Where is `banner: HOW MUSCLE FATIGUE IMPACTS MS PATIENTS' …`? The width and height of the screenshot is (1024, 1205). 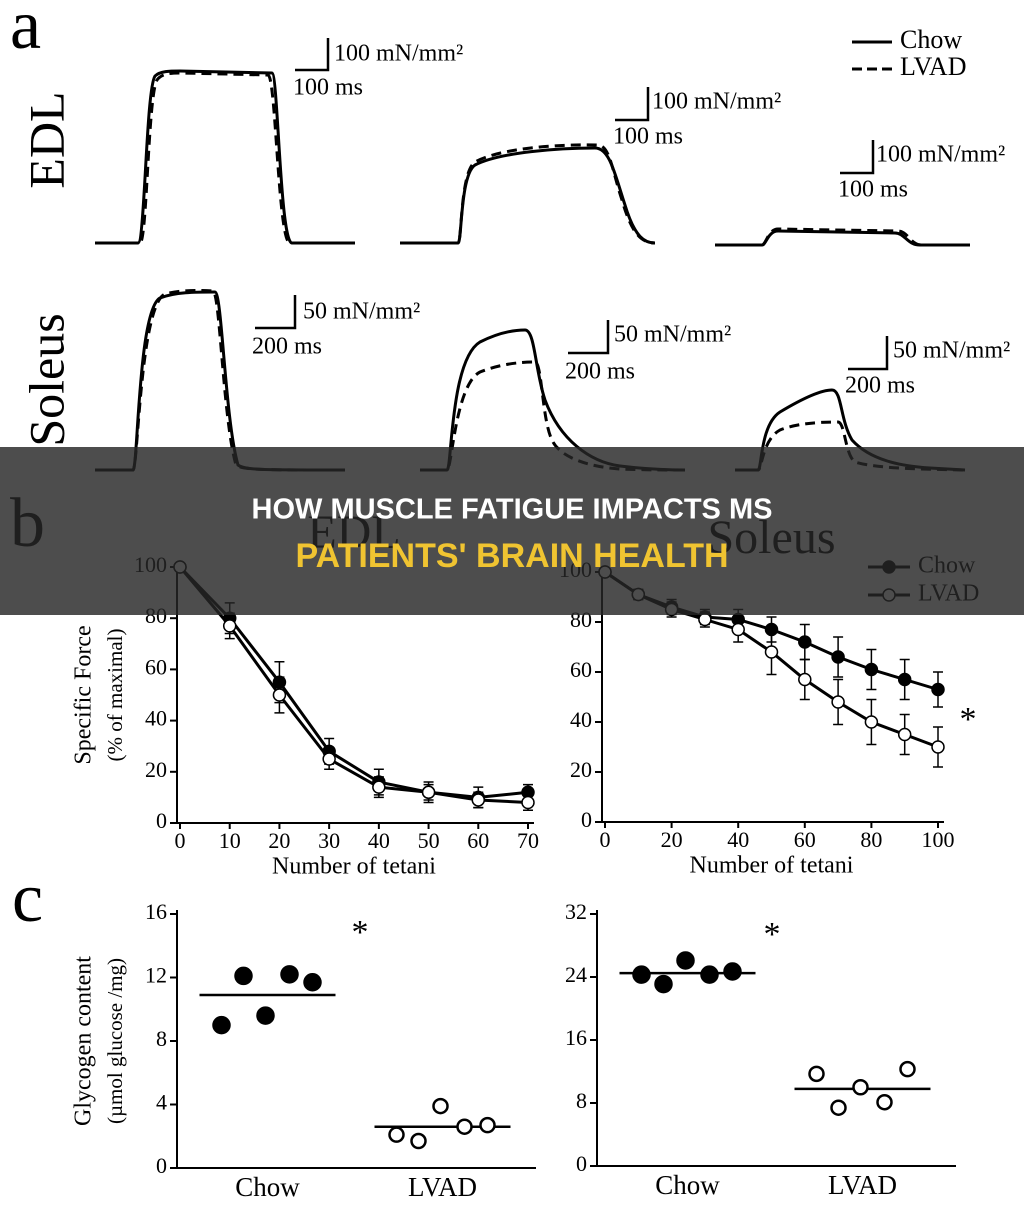 banner: HOW MUSCLE FATIGUE IMPACTS MS PATIENTS' … is located at coordinates (512, 531).